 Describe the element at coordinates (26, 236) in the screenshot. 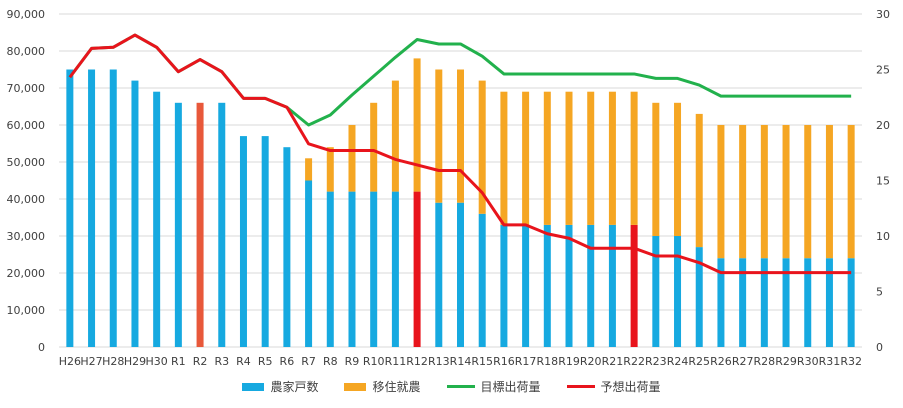

I see `y-left-tick-label: 30,000` at that location.